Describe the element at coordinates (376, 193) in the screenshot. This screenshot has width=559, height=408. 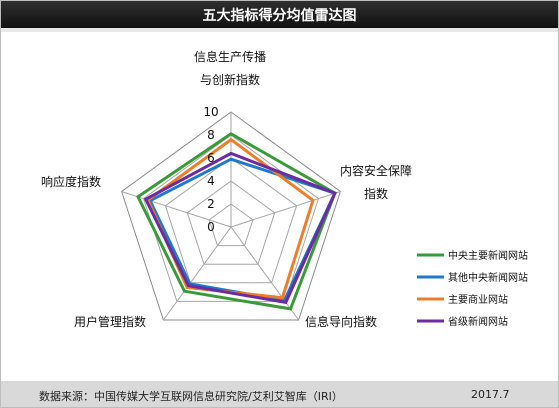
I see `axis-label: 指数` at that location.